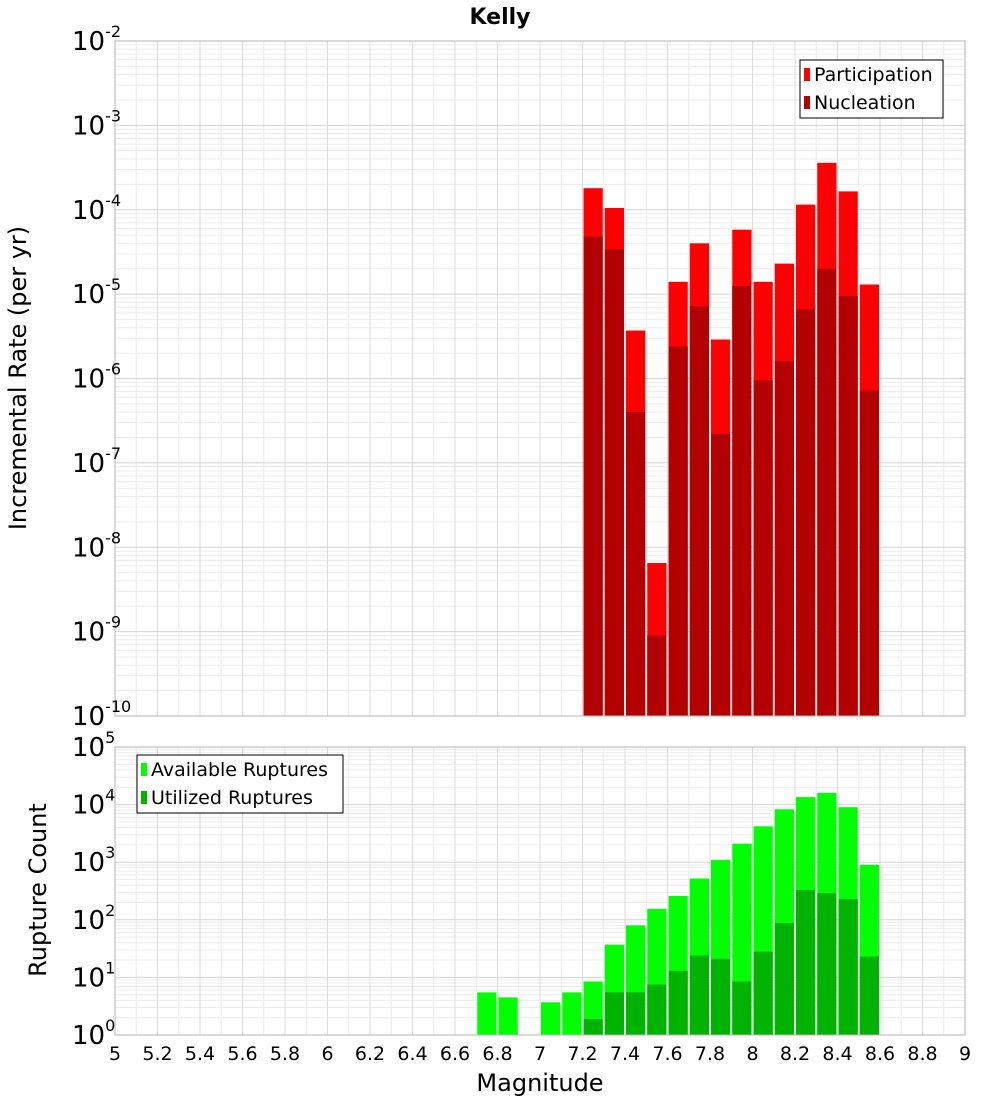 This screenshot has width=1000, height=1104. I want to click on top-y-tick-label: 10⁻¹⁰, so click(101, 714).